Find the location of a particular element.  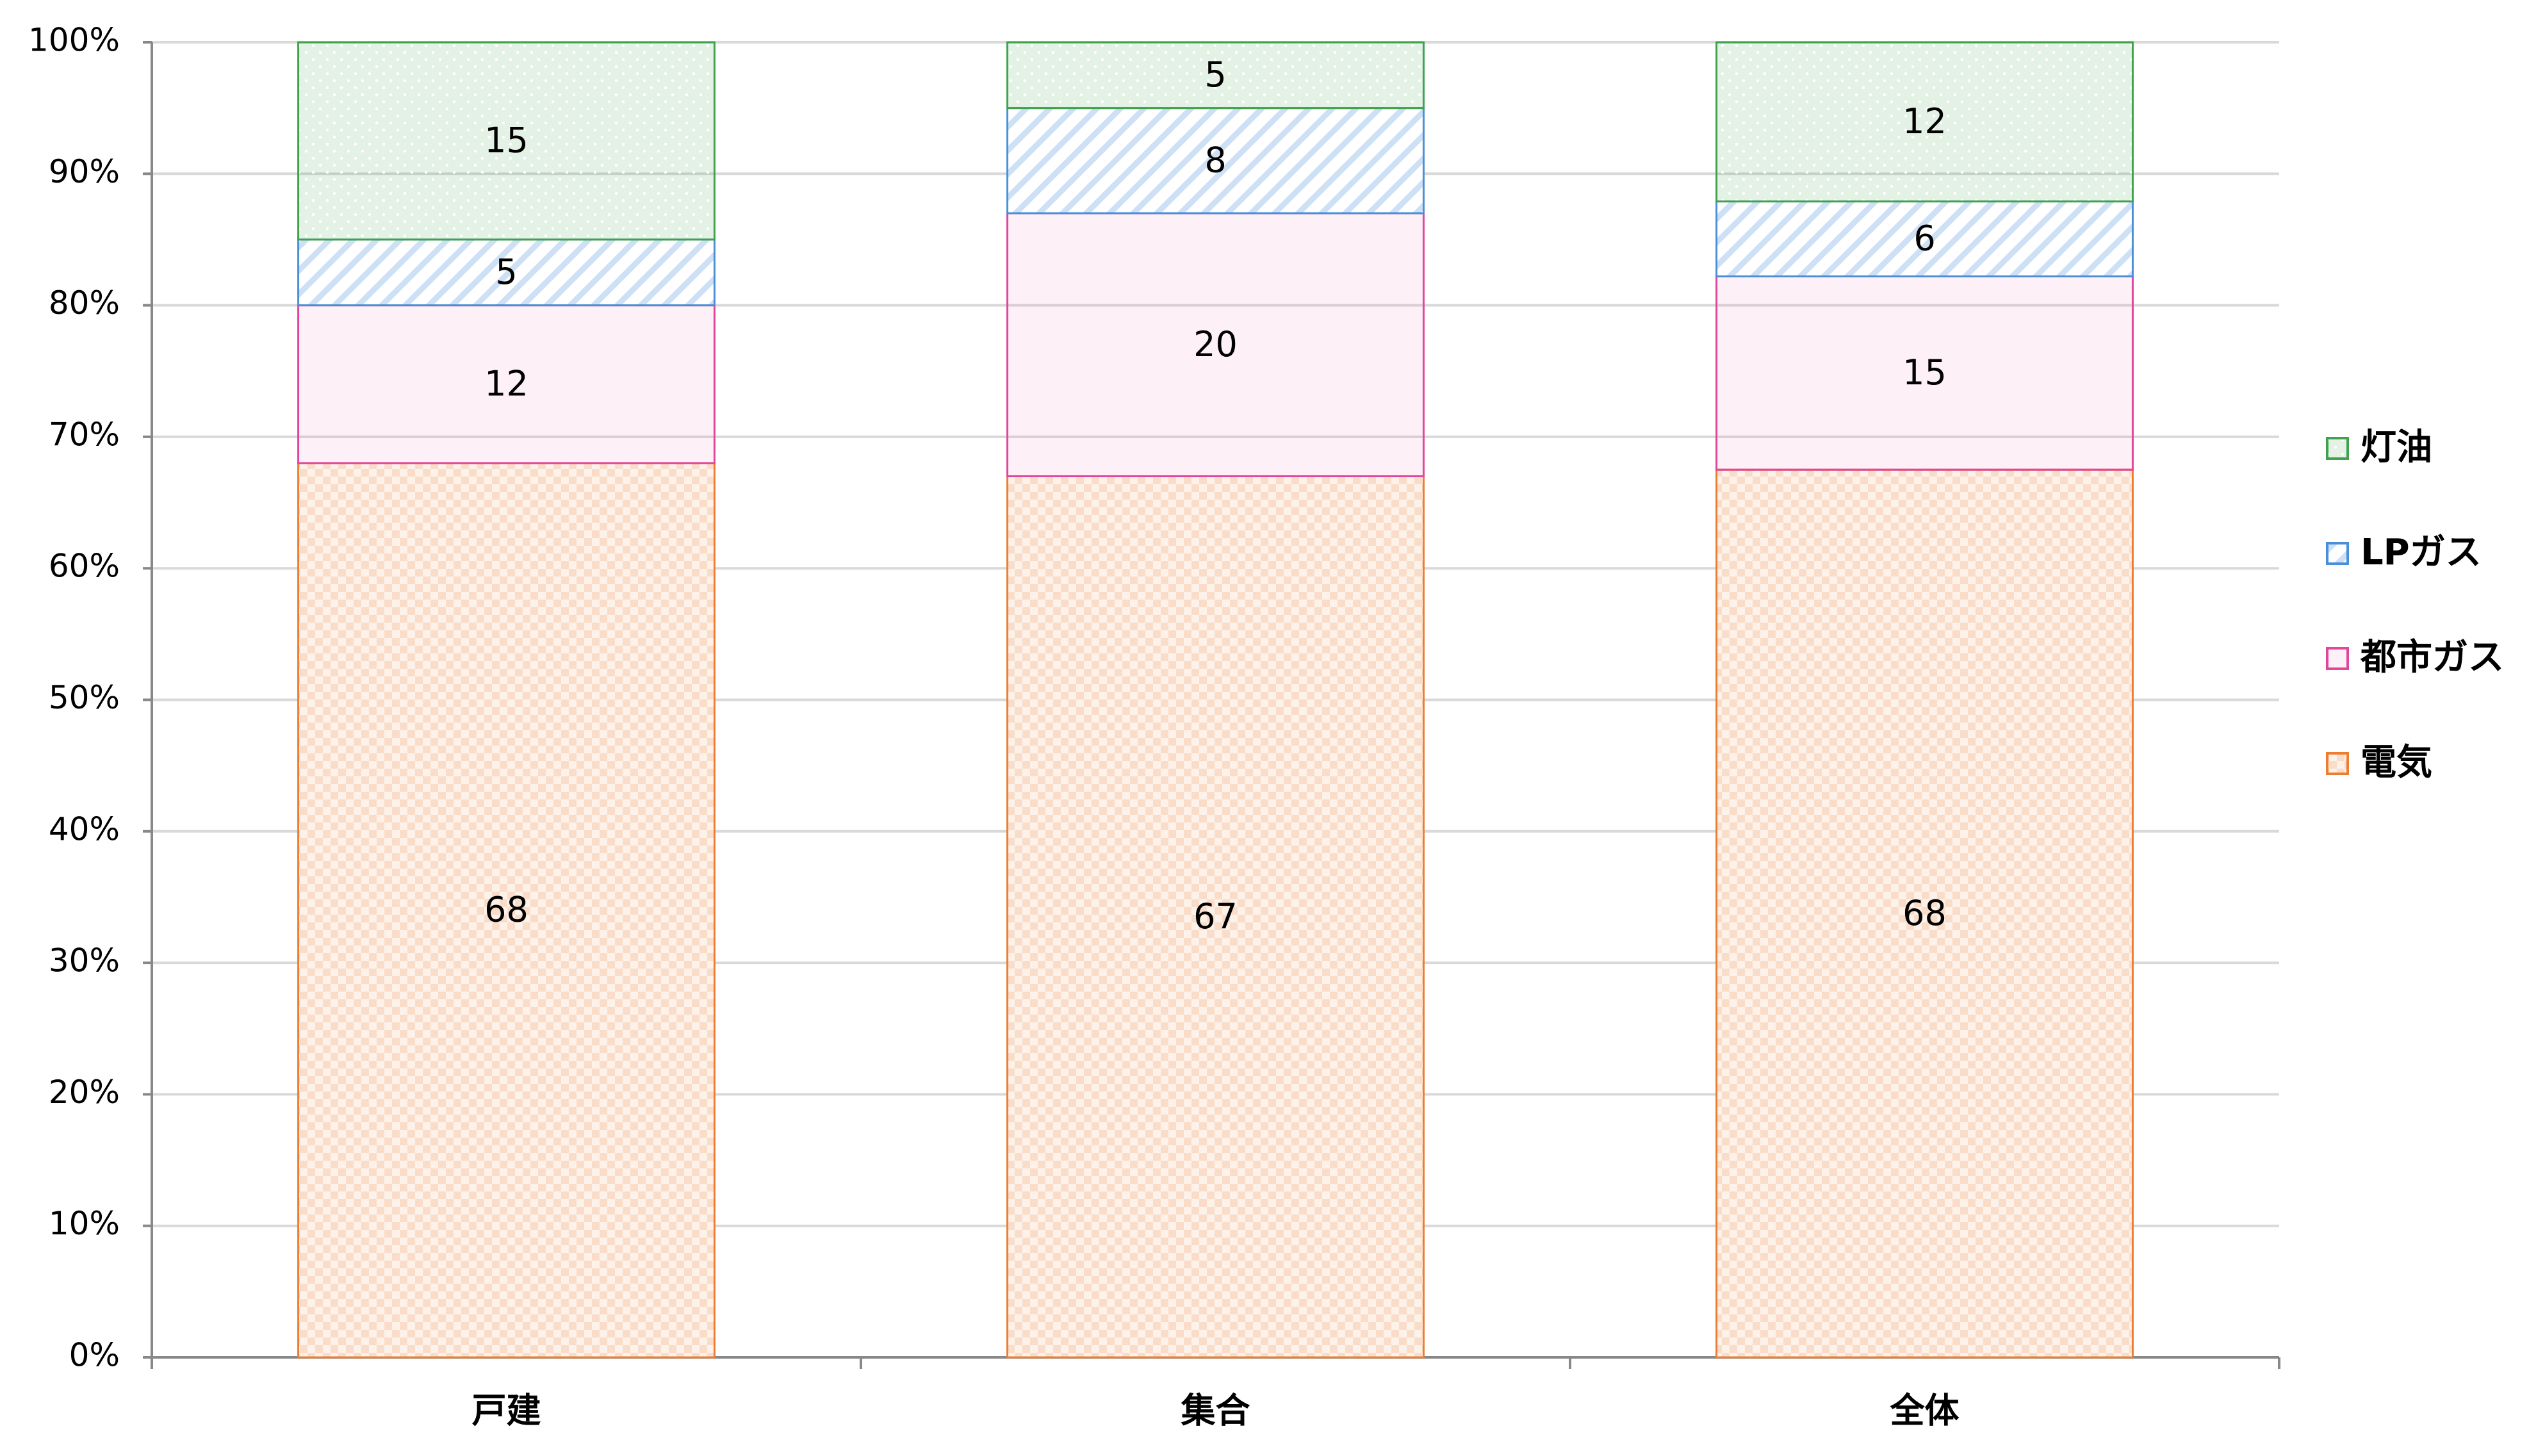

x-tick-label: 全体 is located at coordinates (1925, 1411).